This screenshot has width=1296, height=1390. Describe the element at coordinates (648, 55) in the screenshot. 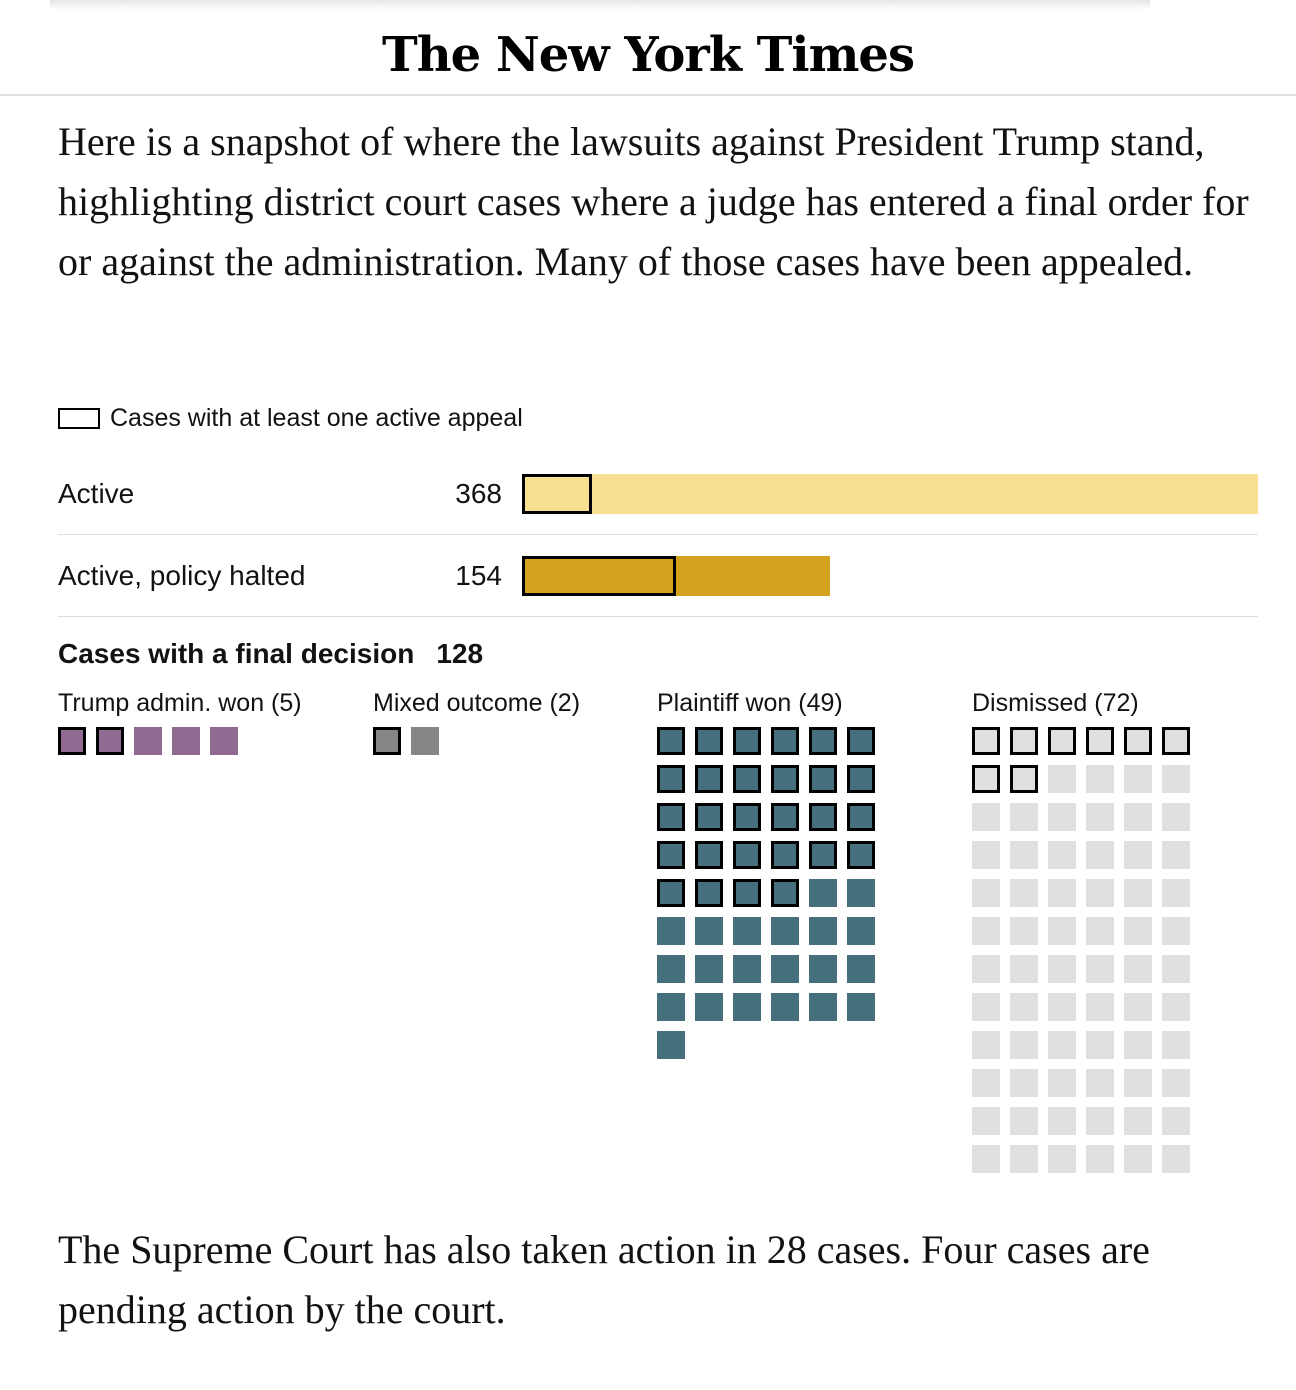

I see `masthead-logo: The New York Times` at that location.